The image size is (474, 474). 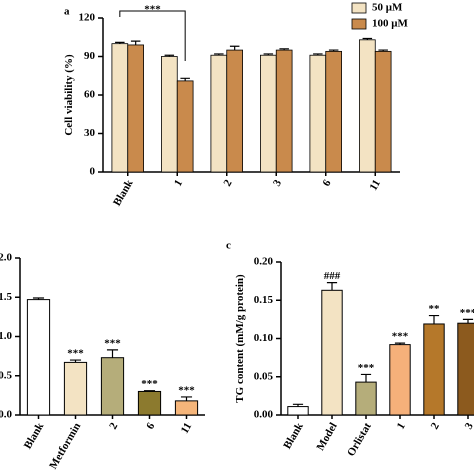 What do you see at coordinates (93, 172) in the screenshot?
I see `y-tick-label: 0` at bounding box center [93, 172].